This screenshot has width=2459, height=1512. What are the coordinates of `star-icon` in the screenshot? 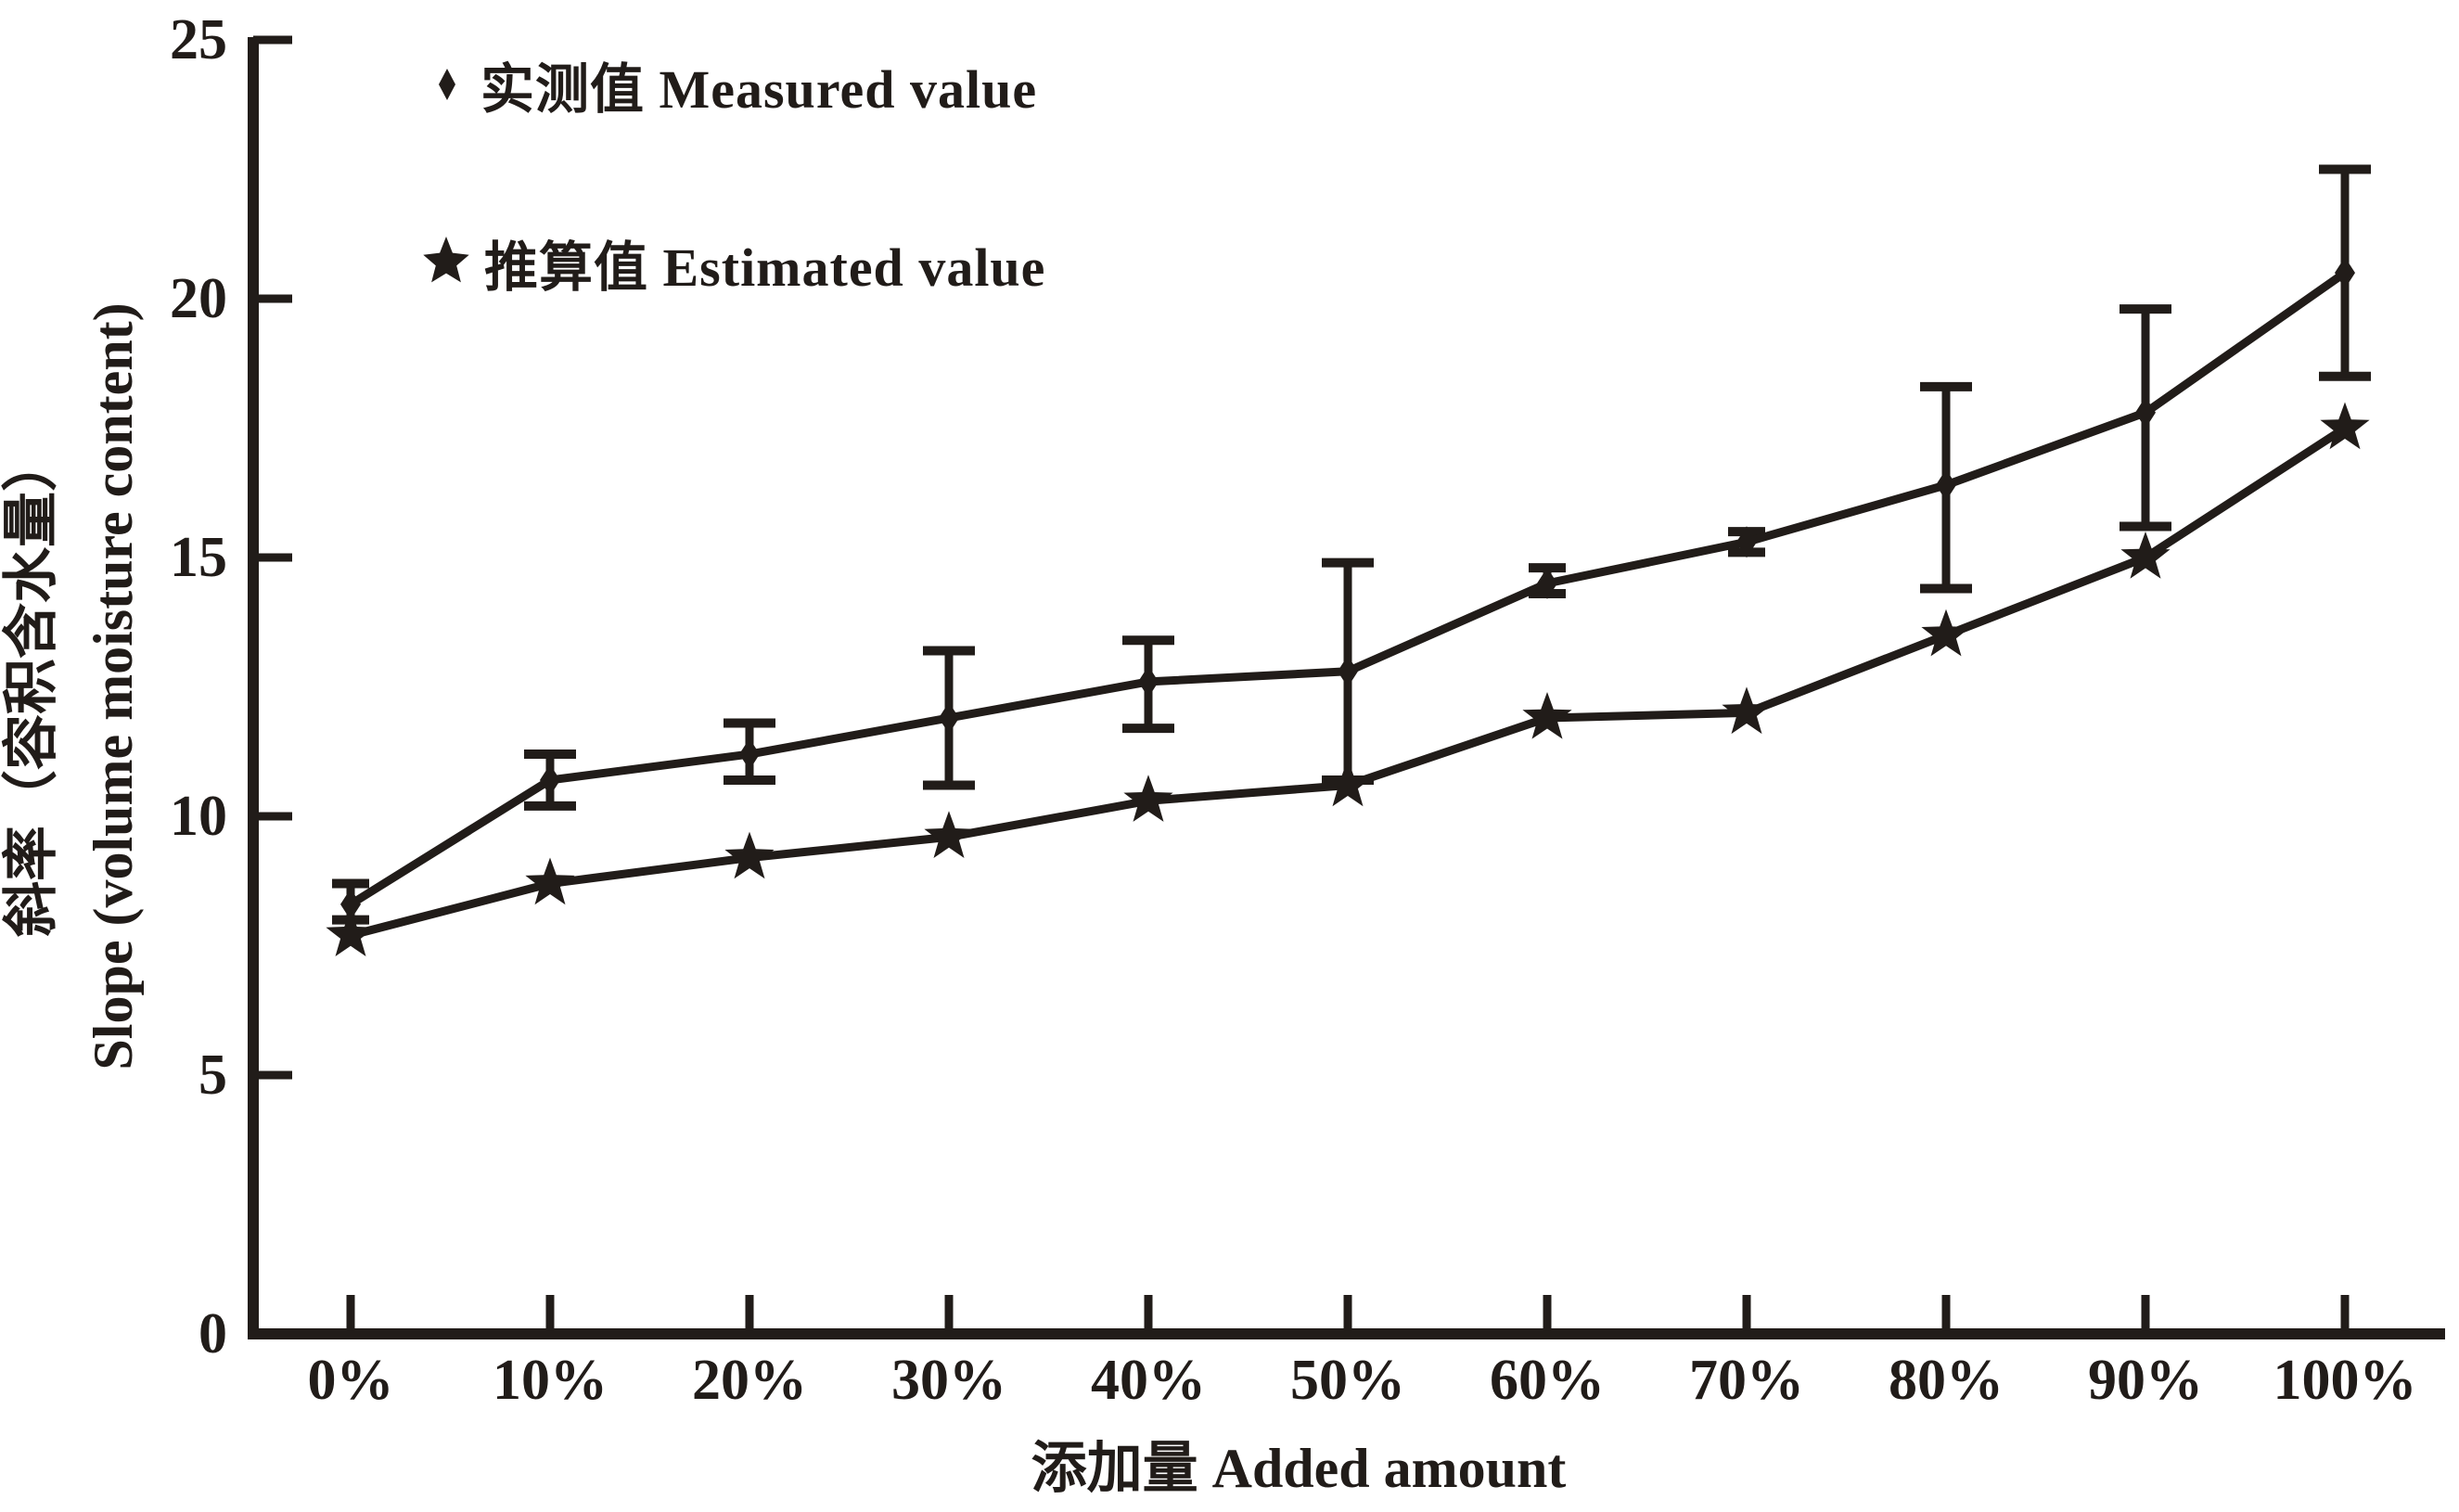 It's located at (446, 260).